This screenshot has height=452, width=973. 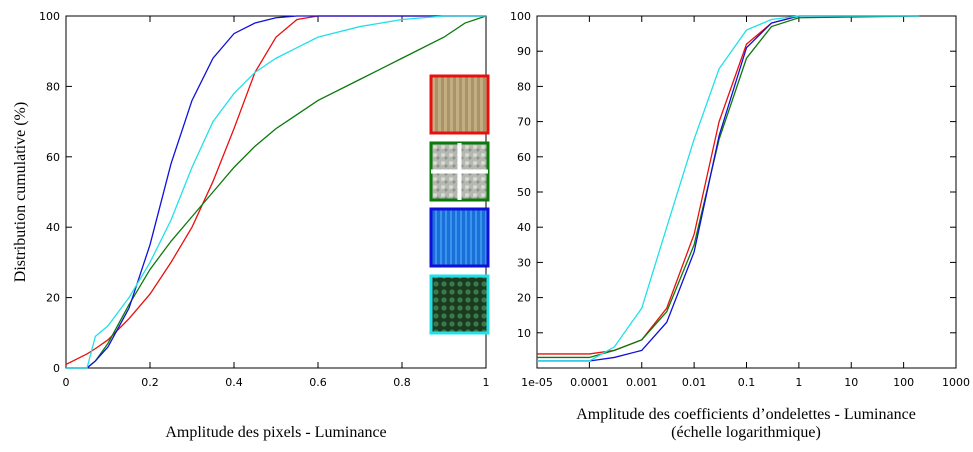 I want to click on y-tick-label: 30, so click(x=524, y=262).